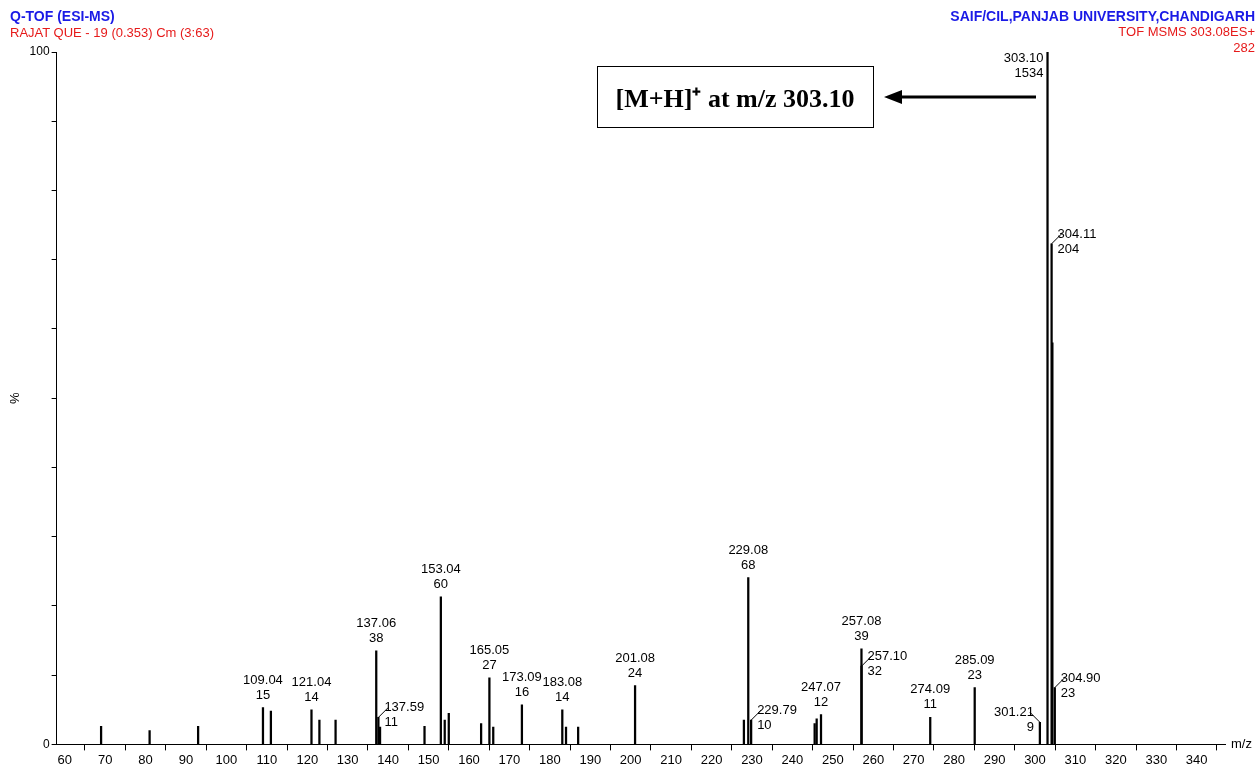  Describe the element at coordinates (307, 759) in the screenshot. I see `x-tick-label: 120` at that location.